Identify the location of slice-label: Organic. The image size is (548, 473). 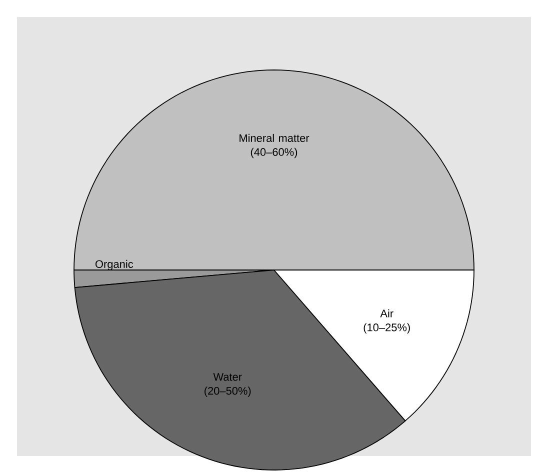
(114, 265).